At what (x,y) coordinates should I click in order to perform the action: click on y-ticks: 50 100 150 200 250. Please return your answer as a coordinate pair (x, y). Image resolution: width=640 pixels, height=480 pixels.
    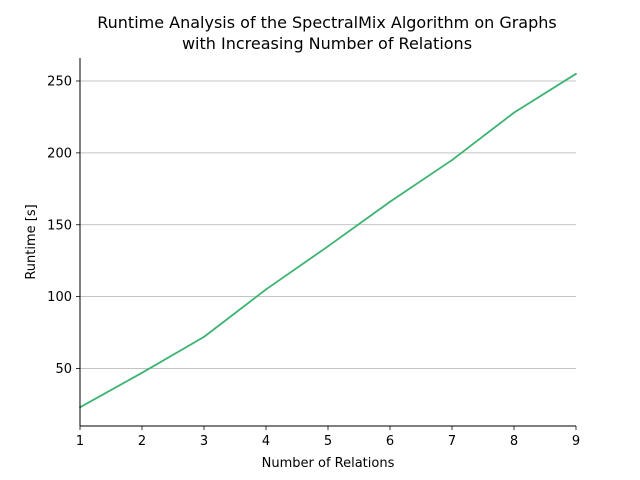
    Looking at the image, I should click on (63, 226).